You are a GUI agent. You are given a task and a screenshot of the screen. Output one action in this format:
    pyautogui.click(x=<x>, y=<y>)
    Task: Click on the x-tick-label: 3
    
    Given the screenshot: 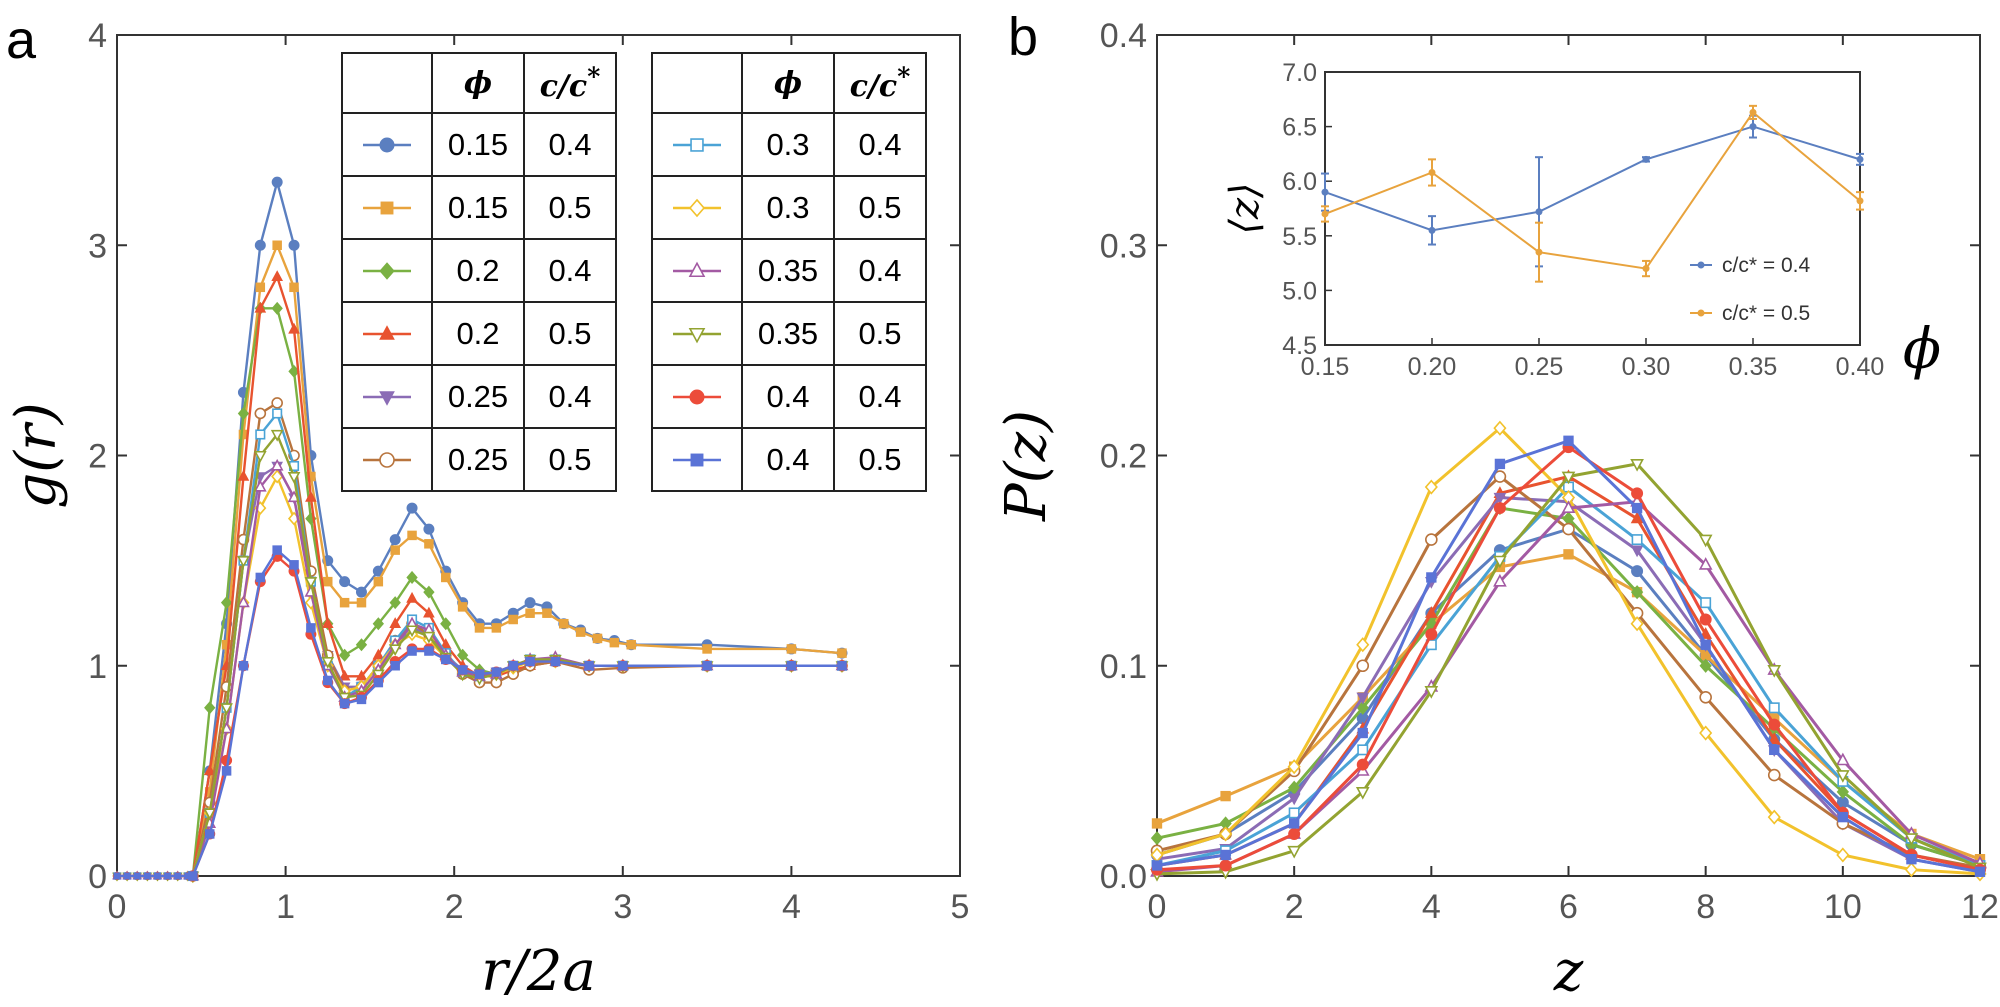 What is the action you would take?
    pyautogui.click(x=622, y=907)
    